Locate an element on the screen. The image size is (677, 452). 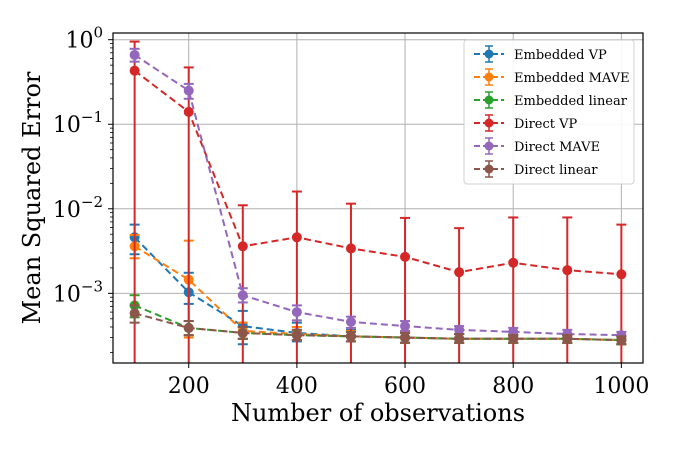
x-tick-label: 800 is located at coordinates (513, 386).